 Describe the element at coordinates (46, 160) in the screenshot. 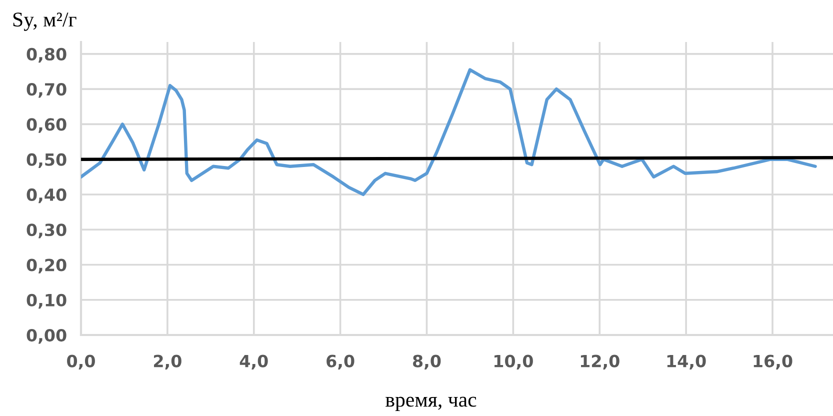

I see `y-tick-label: 0,50` at that location.